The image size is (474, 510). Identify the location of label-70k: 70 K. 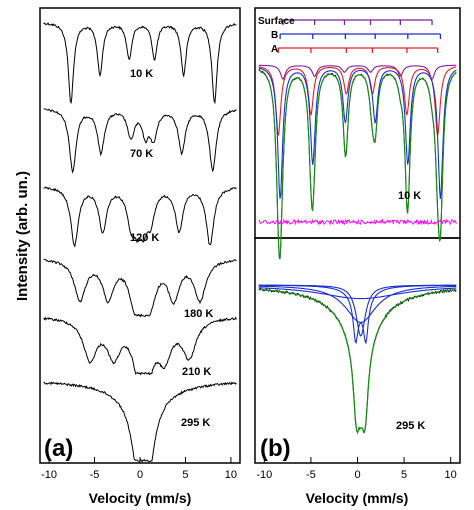
(141, 154).